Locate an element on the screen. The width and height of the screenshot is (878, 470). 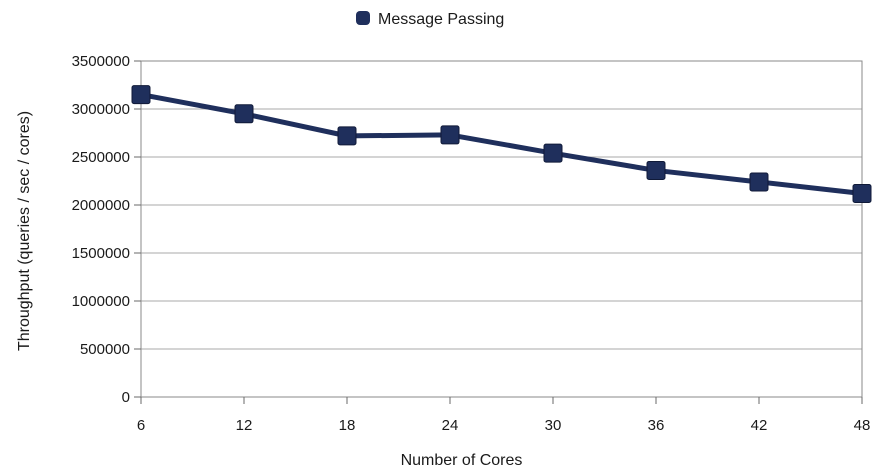
y-tick-label: 2500000 is located at coordinates (101, 157).